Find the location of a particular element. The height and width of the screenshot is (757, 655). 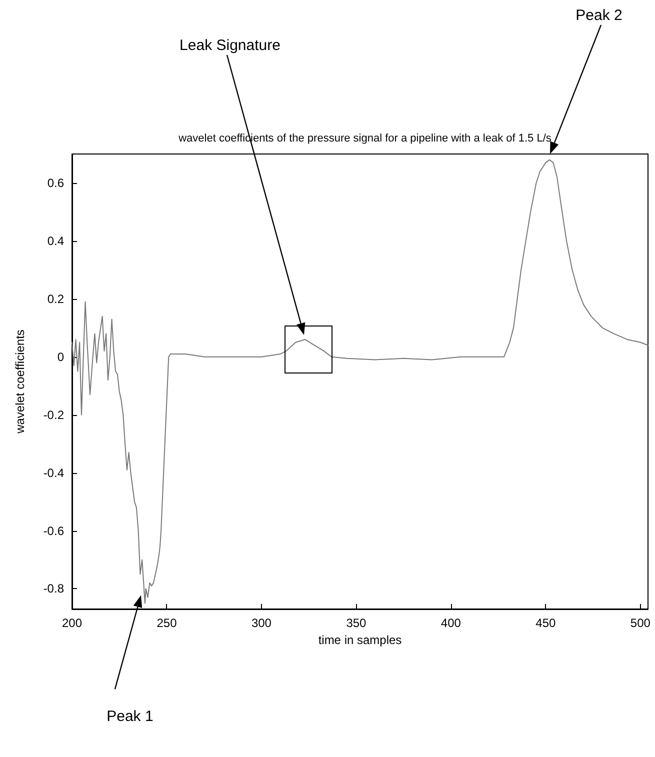

y-tick-label: -0.8 is located at coordinates (53, 589).